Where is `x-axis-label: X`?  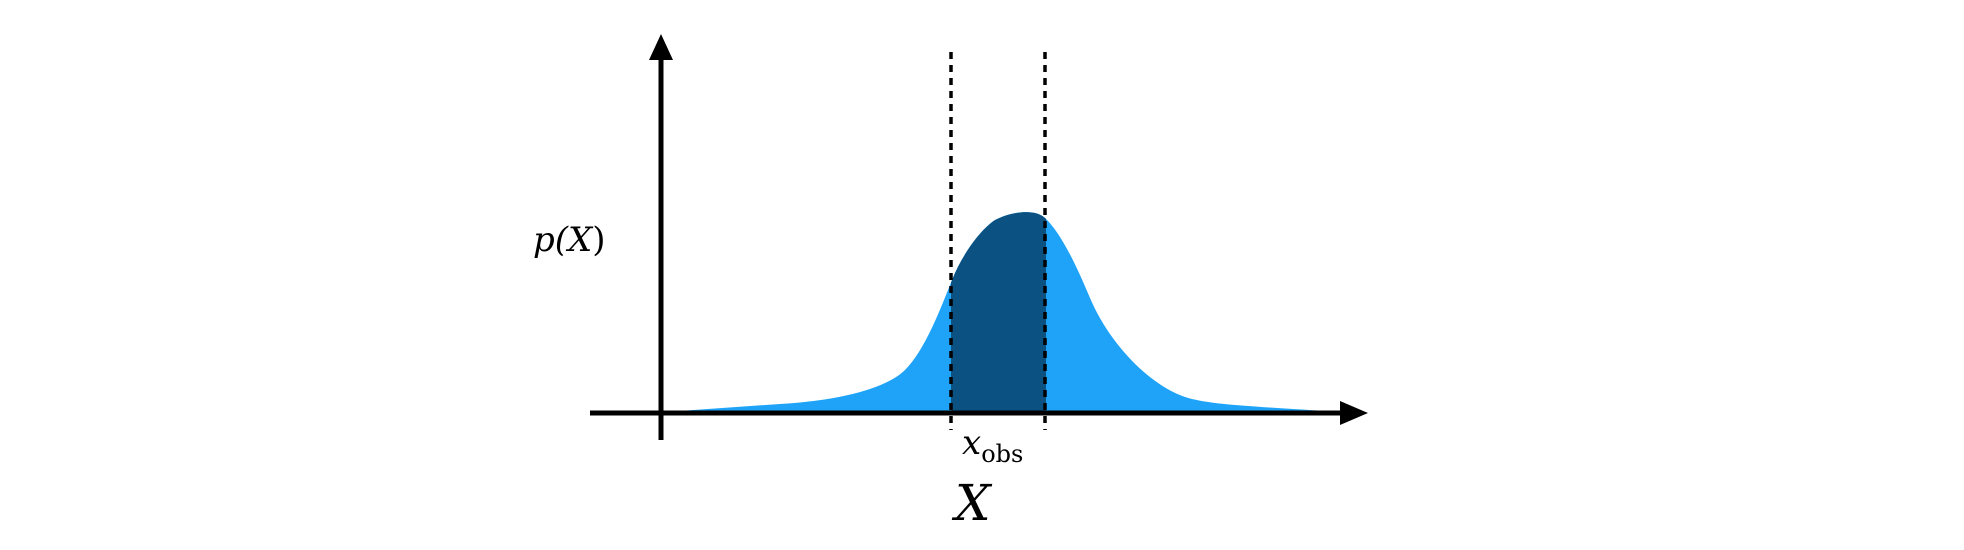
x-axis-label: X is located at coordinates (972, 503).